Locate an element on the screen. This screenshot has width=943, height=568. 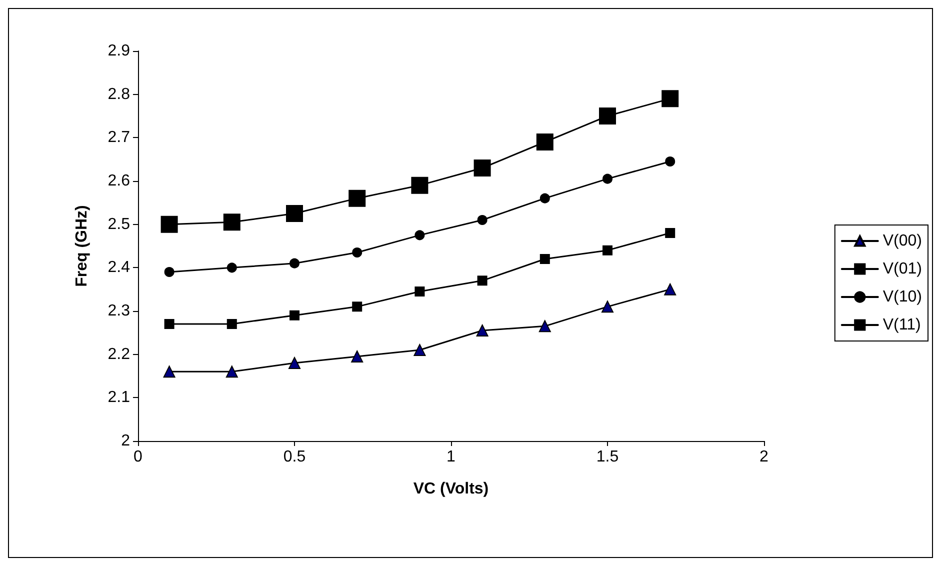
y-tick-label: 2.2 is located at coordinates (119, 354).